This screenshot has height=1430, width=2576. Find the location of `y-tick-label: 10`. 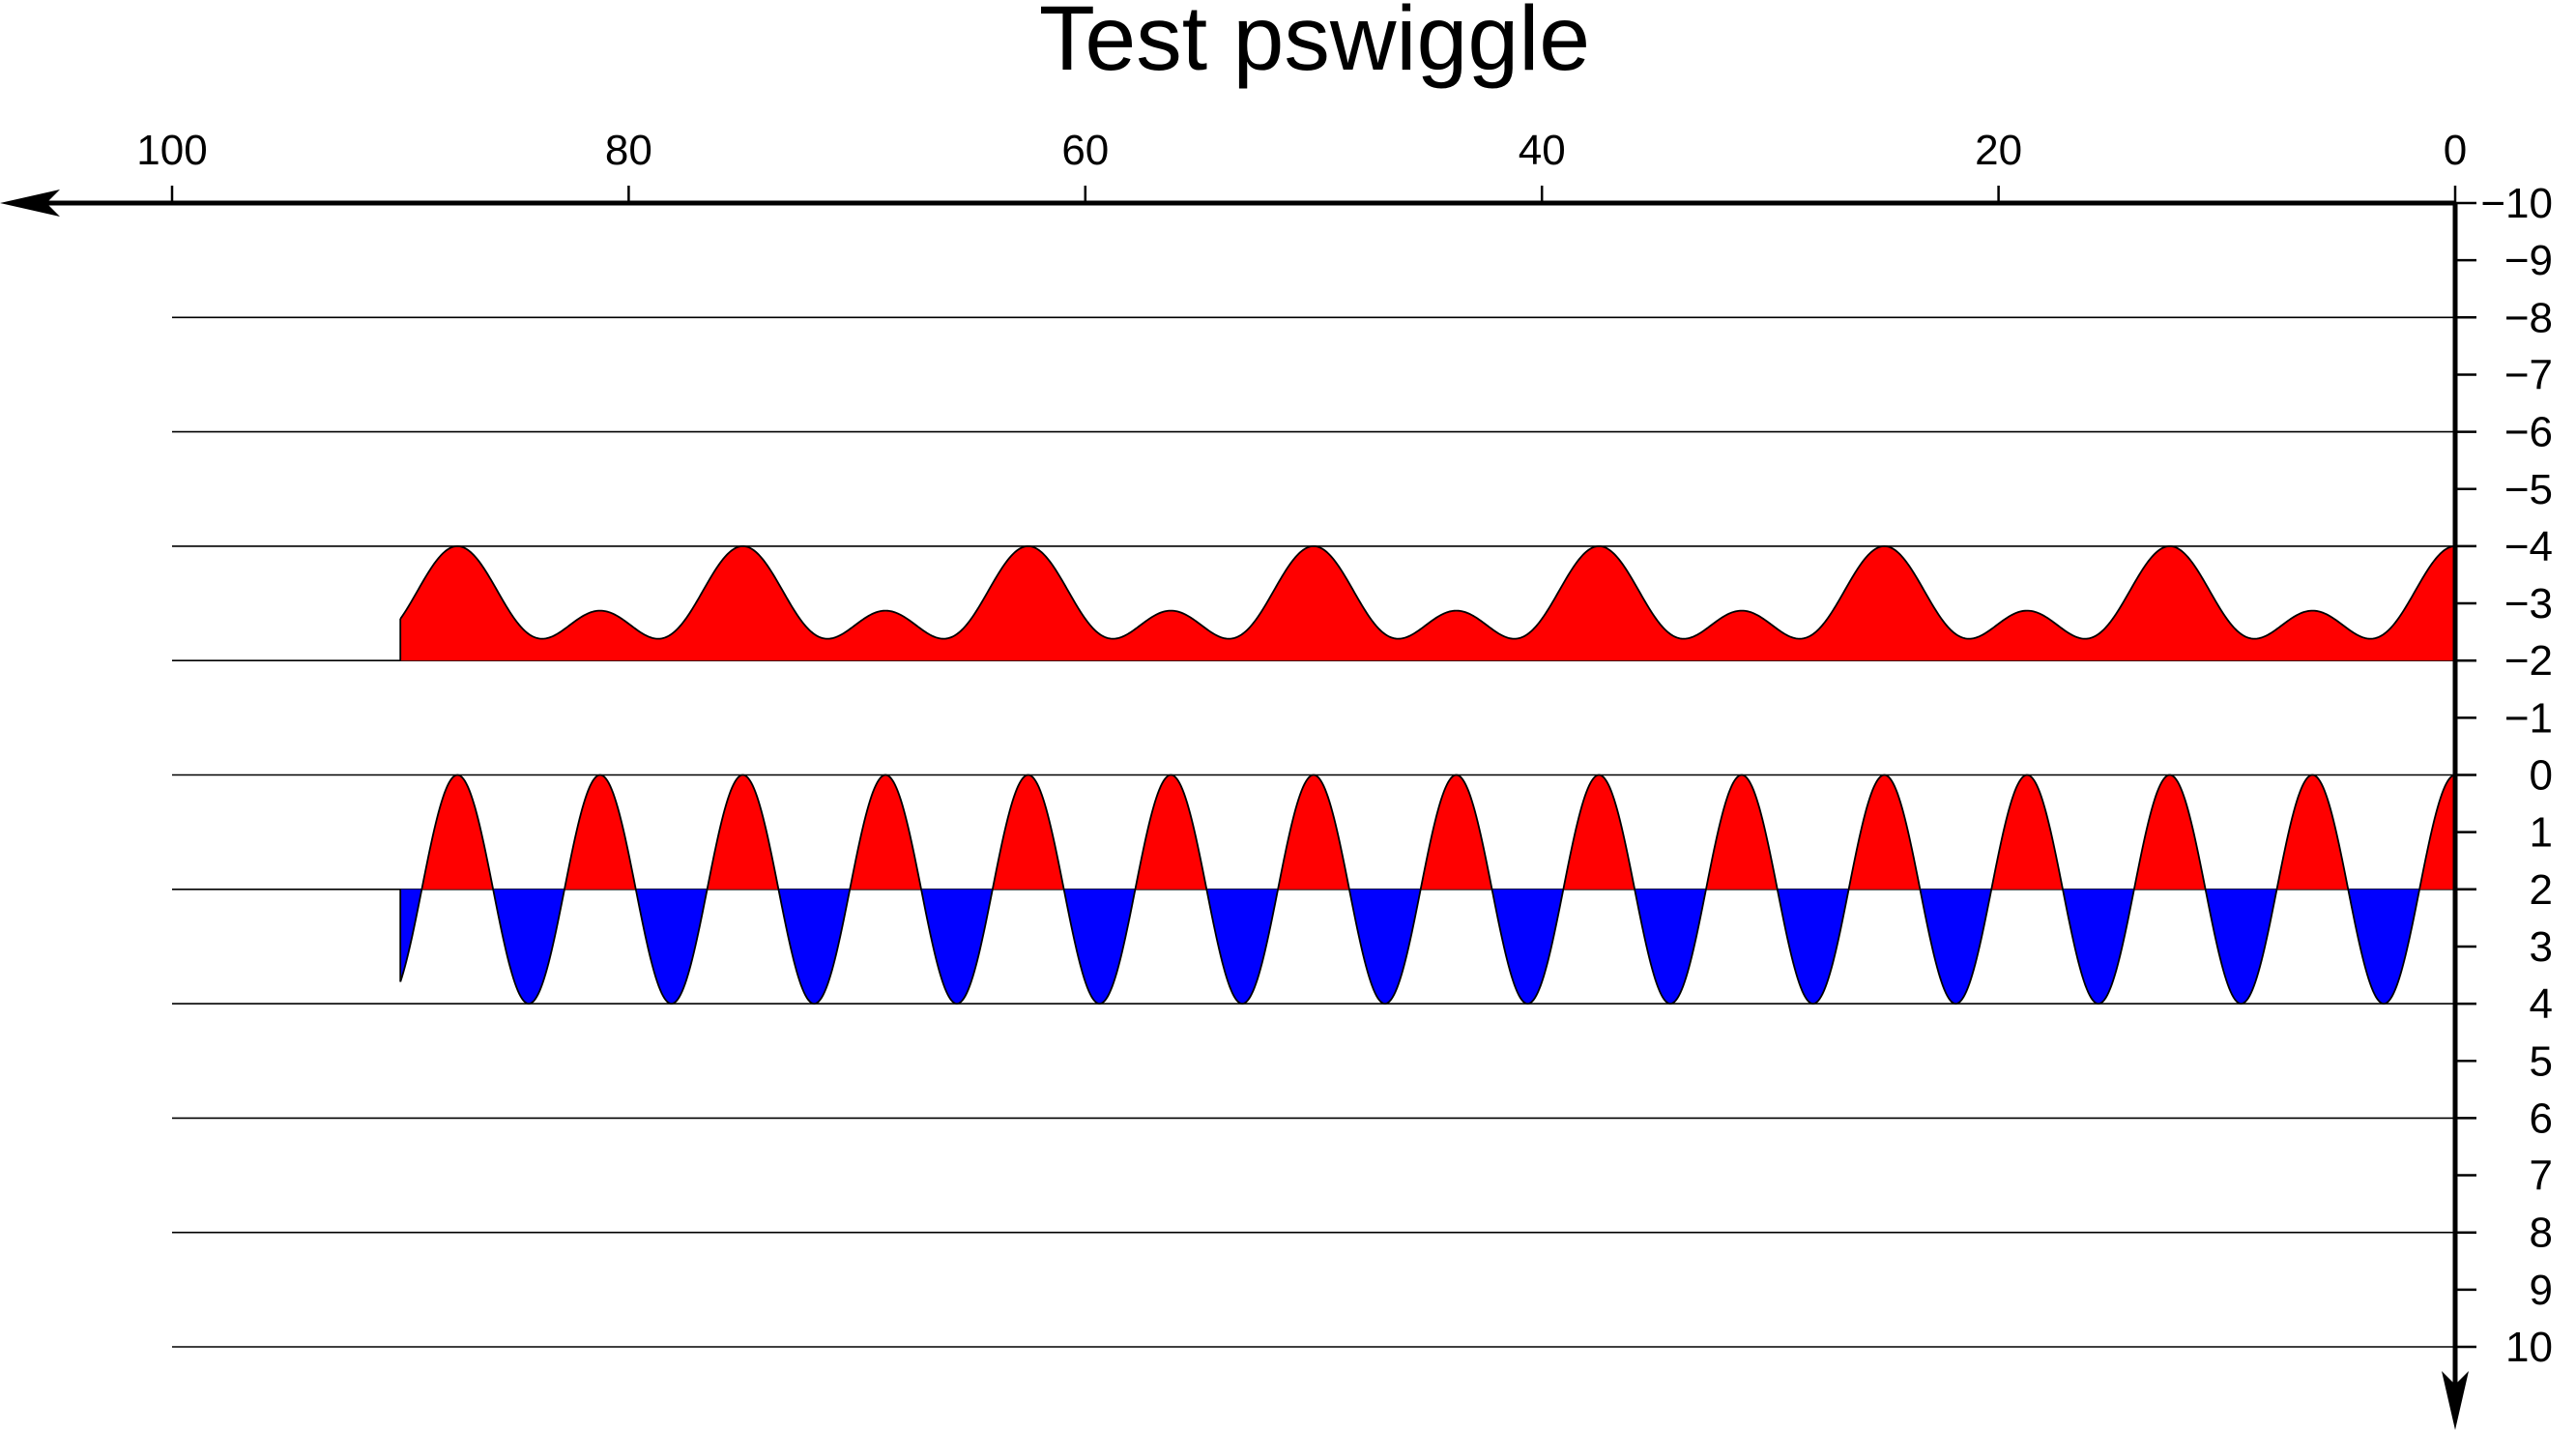

y-tick-label: 10 is located at coordinates (2529, 1347).